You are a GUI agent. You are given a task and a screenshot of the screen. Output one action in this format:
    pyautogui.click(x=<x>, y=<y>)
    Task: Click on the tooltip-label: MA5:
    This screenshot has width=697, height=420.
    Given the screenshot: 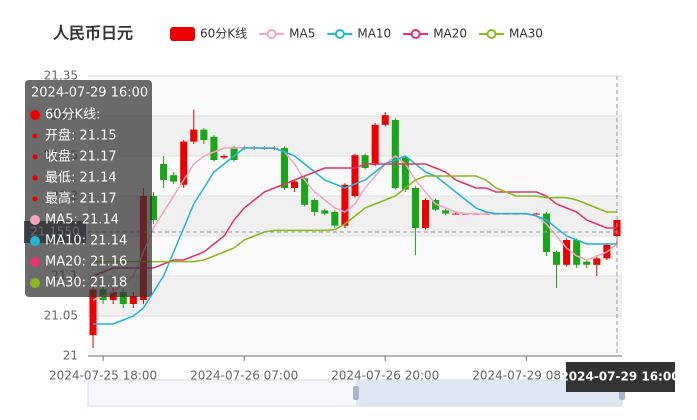 What is the action you would take?
    pyautogui.click(x=61, y=220)
    